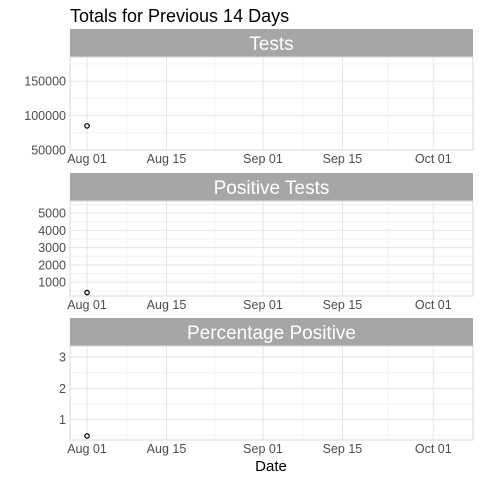  Describe the element at coordinates (52, 265) in the screenshot. I see `y-tick-label: 2000` at that location.